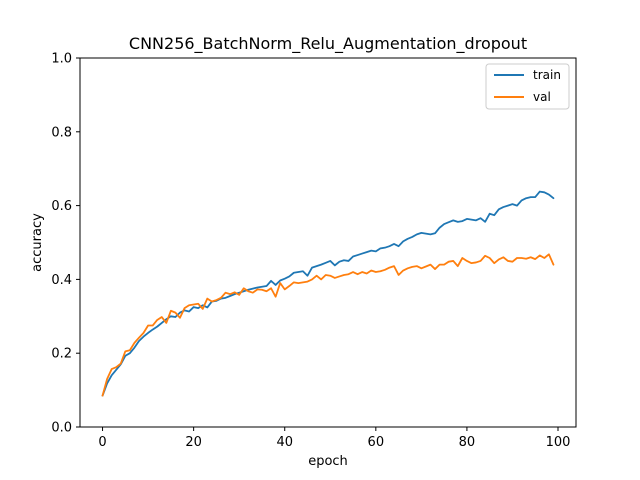 The height and width of the screenshot is (480, 640). What do you see at coordinates (37, 242) in the screenshot?
I see `y-axis-label: accuracy` at bounding box center [37, 242].